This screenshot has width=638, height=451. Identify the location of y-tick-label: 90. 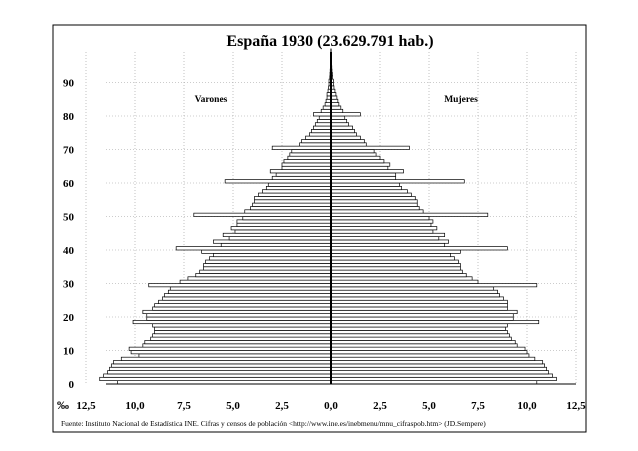
(69, 84).